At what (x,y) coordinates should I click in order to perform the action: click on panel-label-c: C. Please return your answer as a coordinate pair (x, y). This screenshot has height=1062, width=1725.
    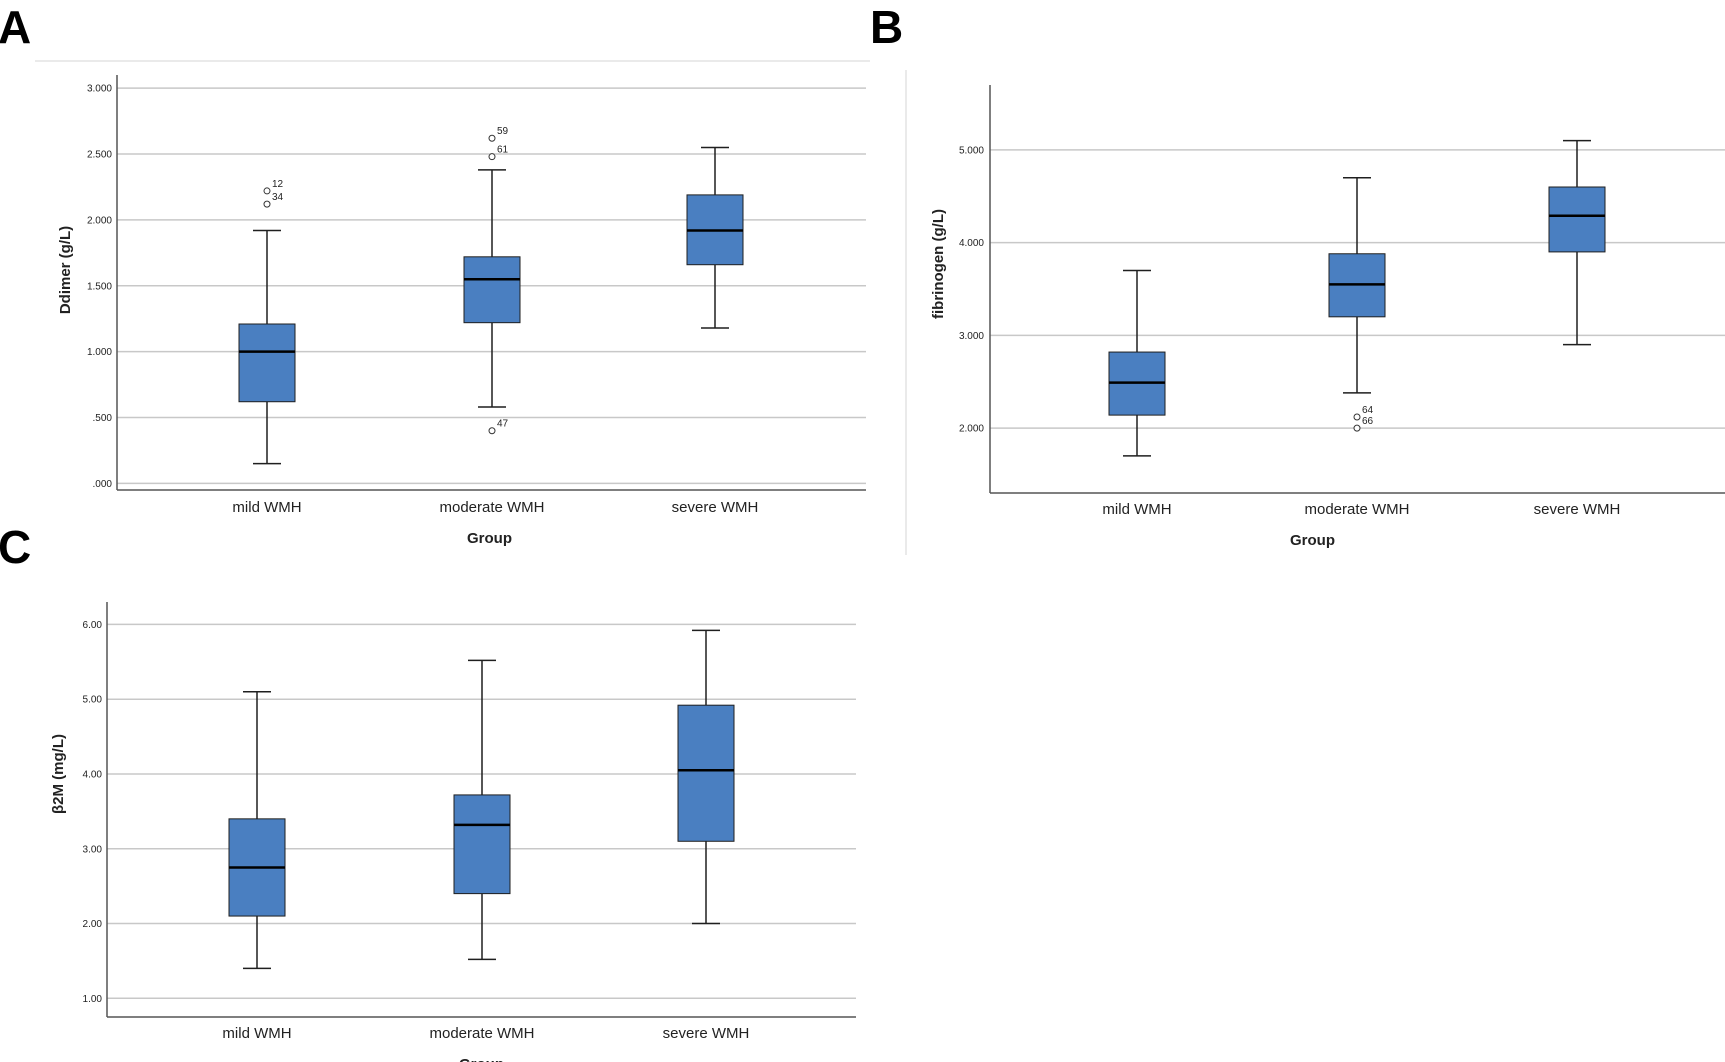
    Looking at the image, I should click on (15, 547).